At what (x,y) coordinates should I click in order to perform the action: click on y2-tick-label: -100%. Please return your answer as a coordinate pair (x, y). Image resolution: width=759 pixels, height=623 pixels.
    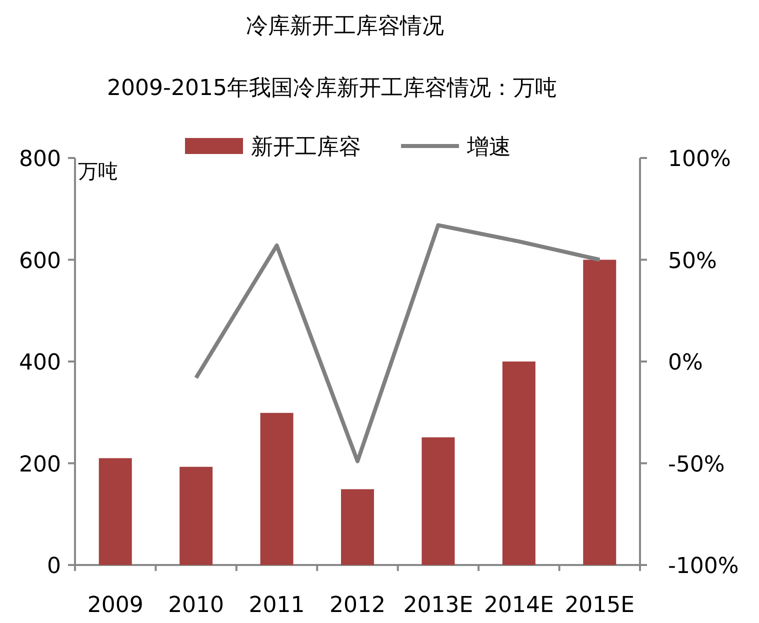
    Looking at the image, I should click on (703, 566).